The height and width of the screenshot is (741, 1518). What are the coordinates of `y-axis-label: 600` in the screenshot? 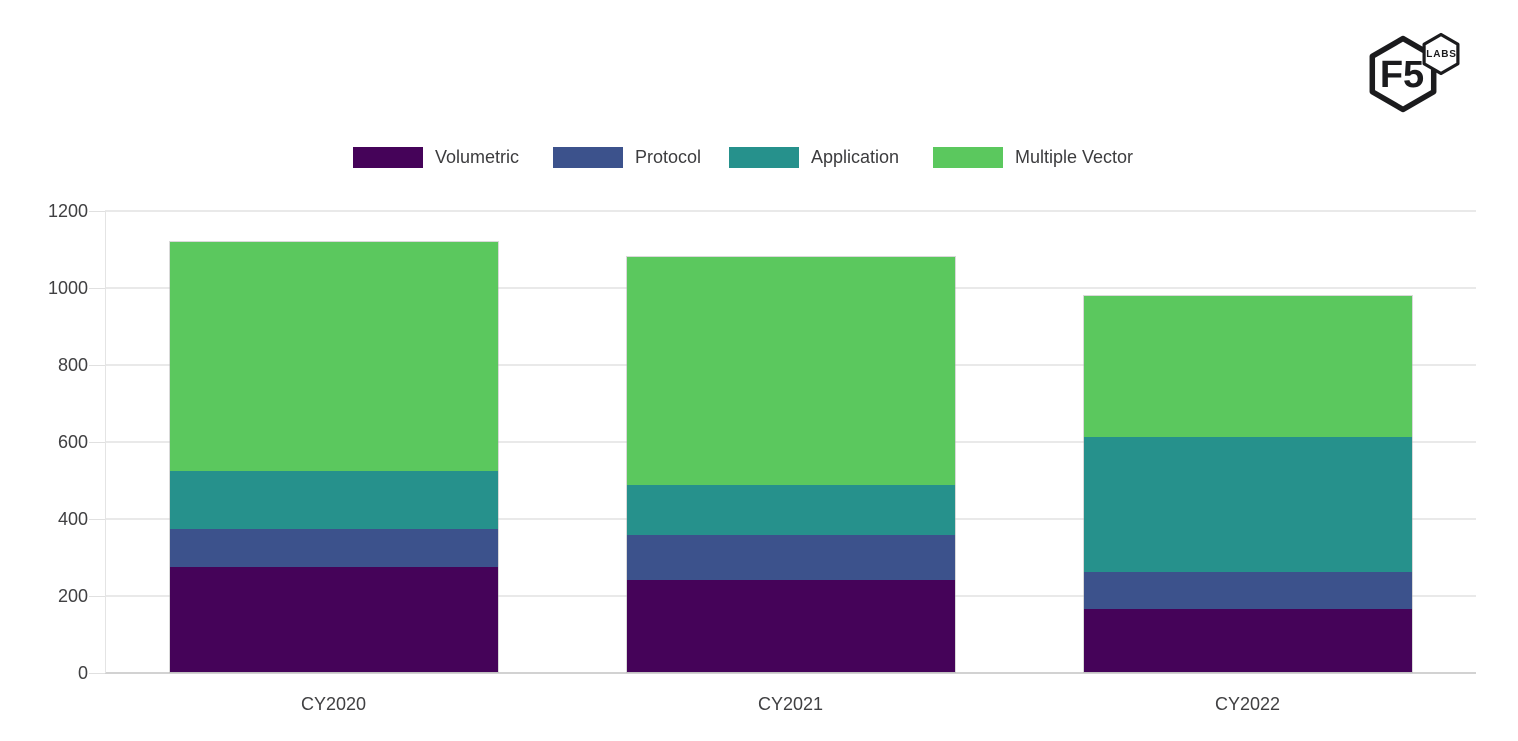 It's located at (72, 442).